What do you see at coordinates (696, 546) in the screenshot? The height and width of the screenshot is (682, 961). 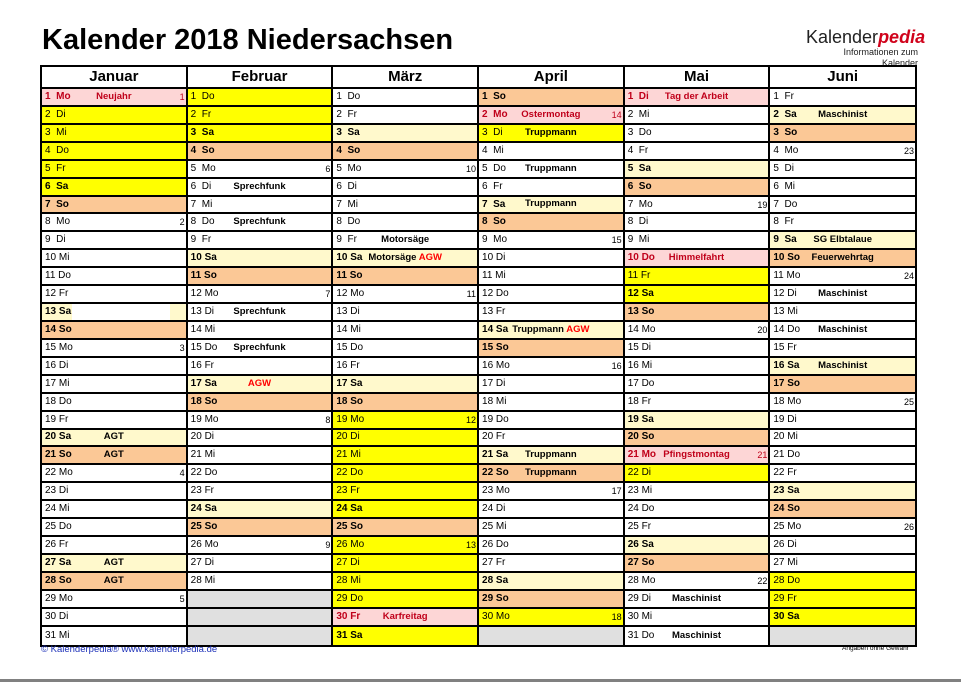 I see `day-cell: 26 Sa` at bounding box center [696, 546].